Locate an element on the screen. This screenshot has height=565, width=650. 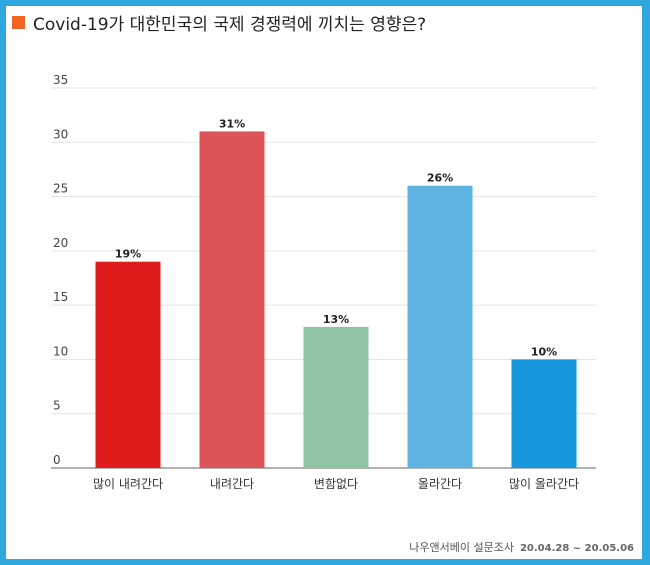
data-label-1: 19% is located at coordinates (128, 254).